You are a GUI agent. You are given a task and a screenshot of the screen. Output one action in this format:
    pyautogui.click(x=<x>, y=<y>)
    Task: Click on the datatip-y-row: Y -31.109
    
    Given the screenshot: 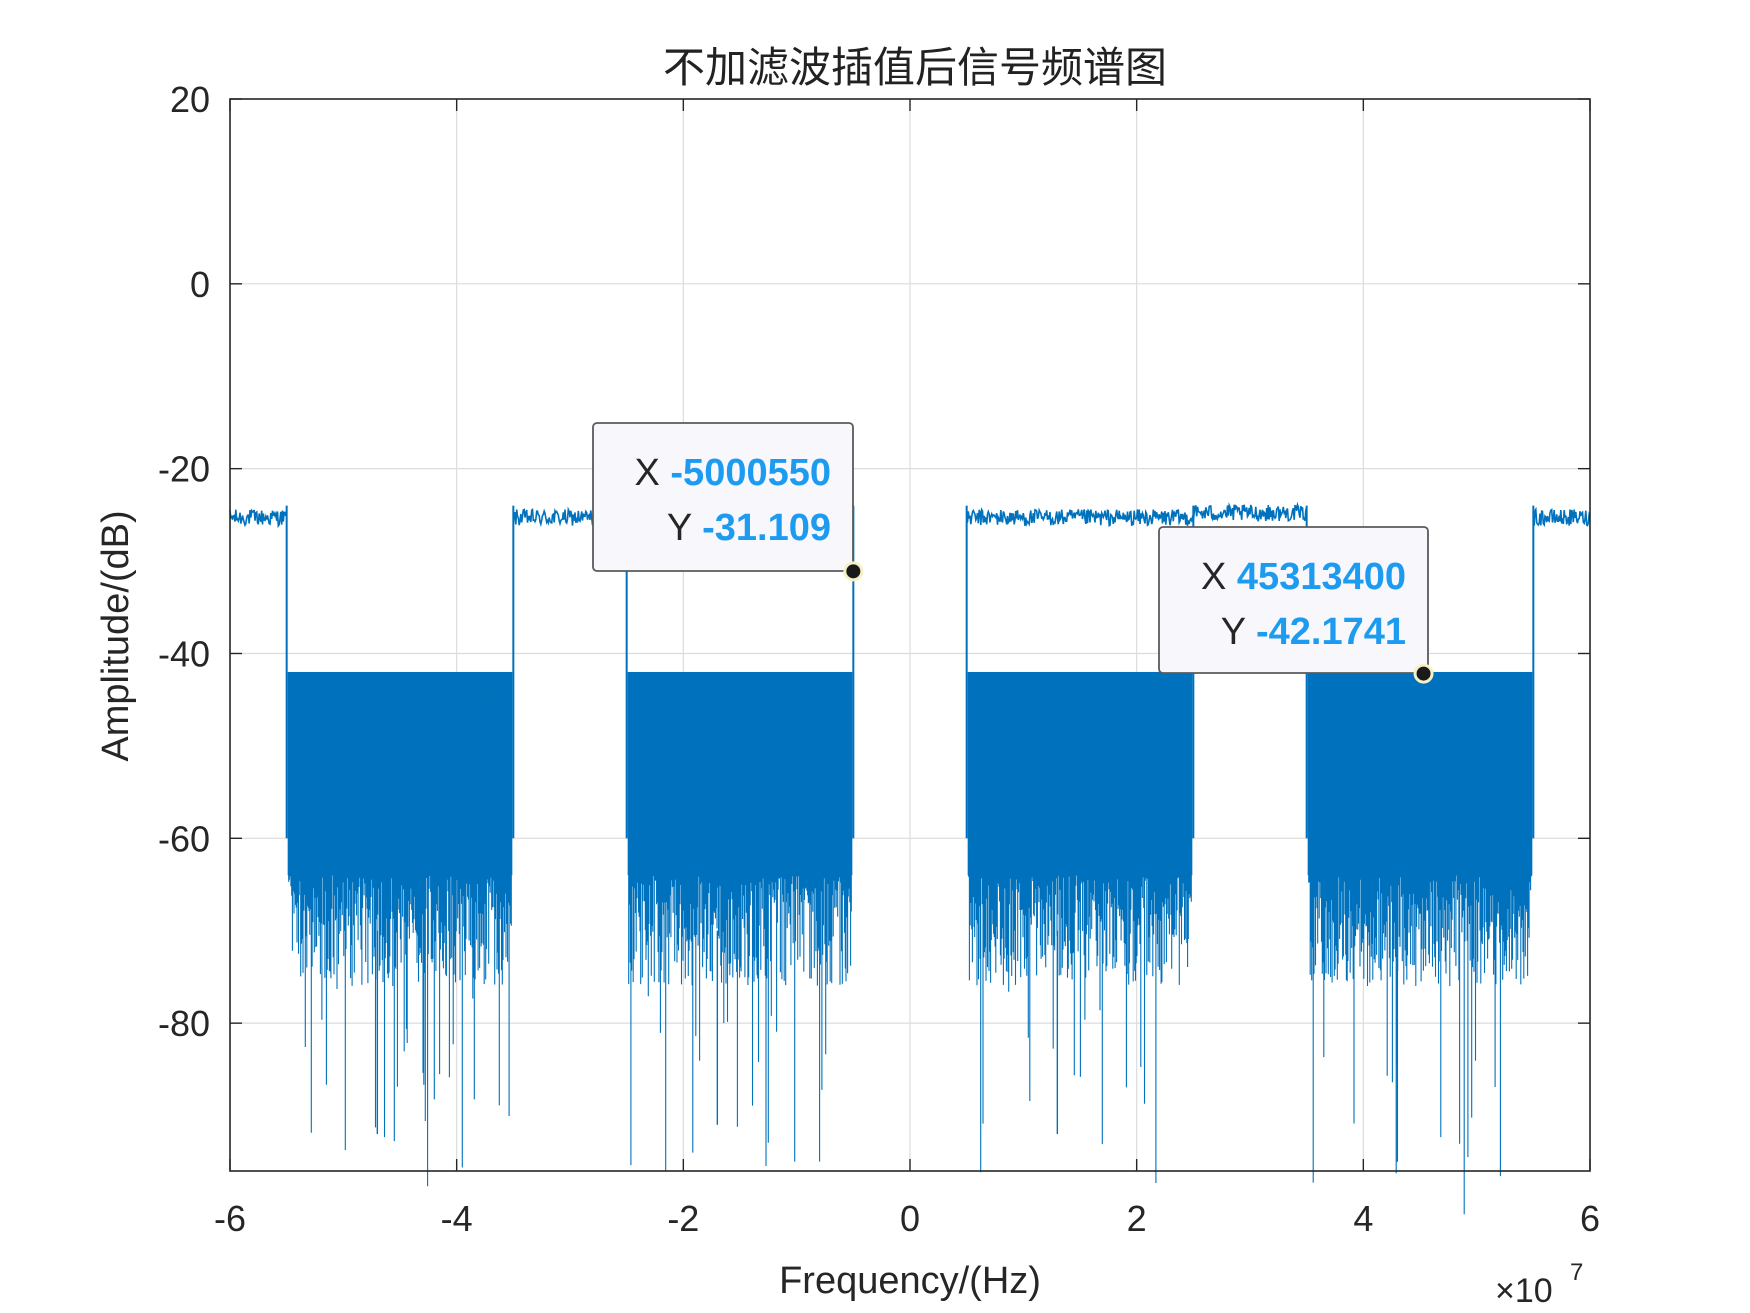 What is the action you would take?
    pyautogui.click(x=749, y=528)
    